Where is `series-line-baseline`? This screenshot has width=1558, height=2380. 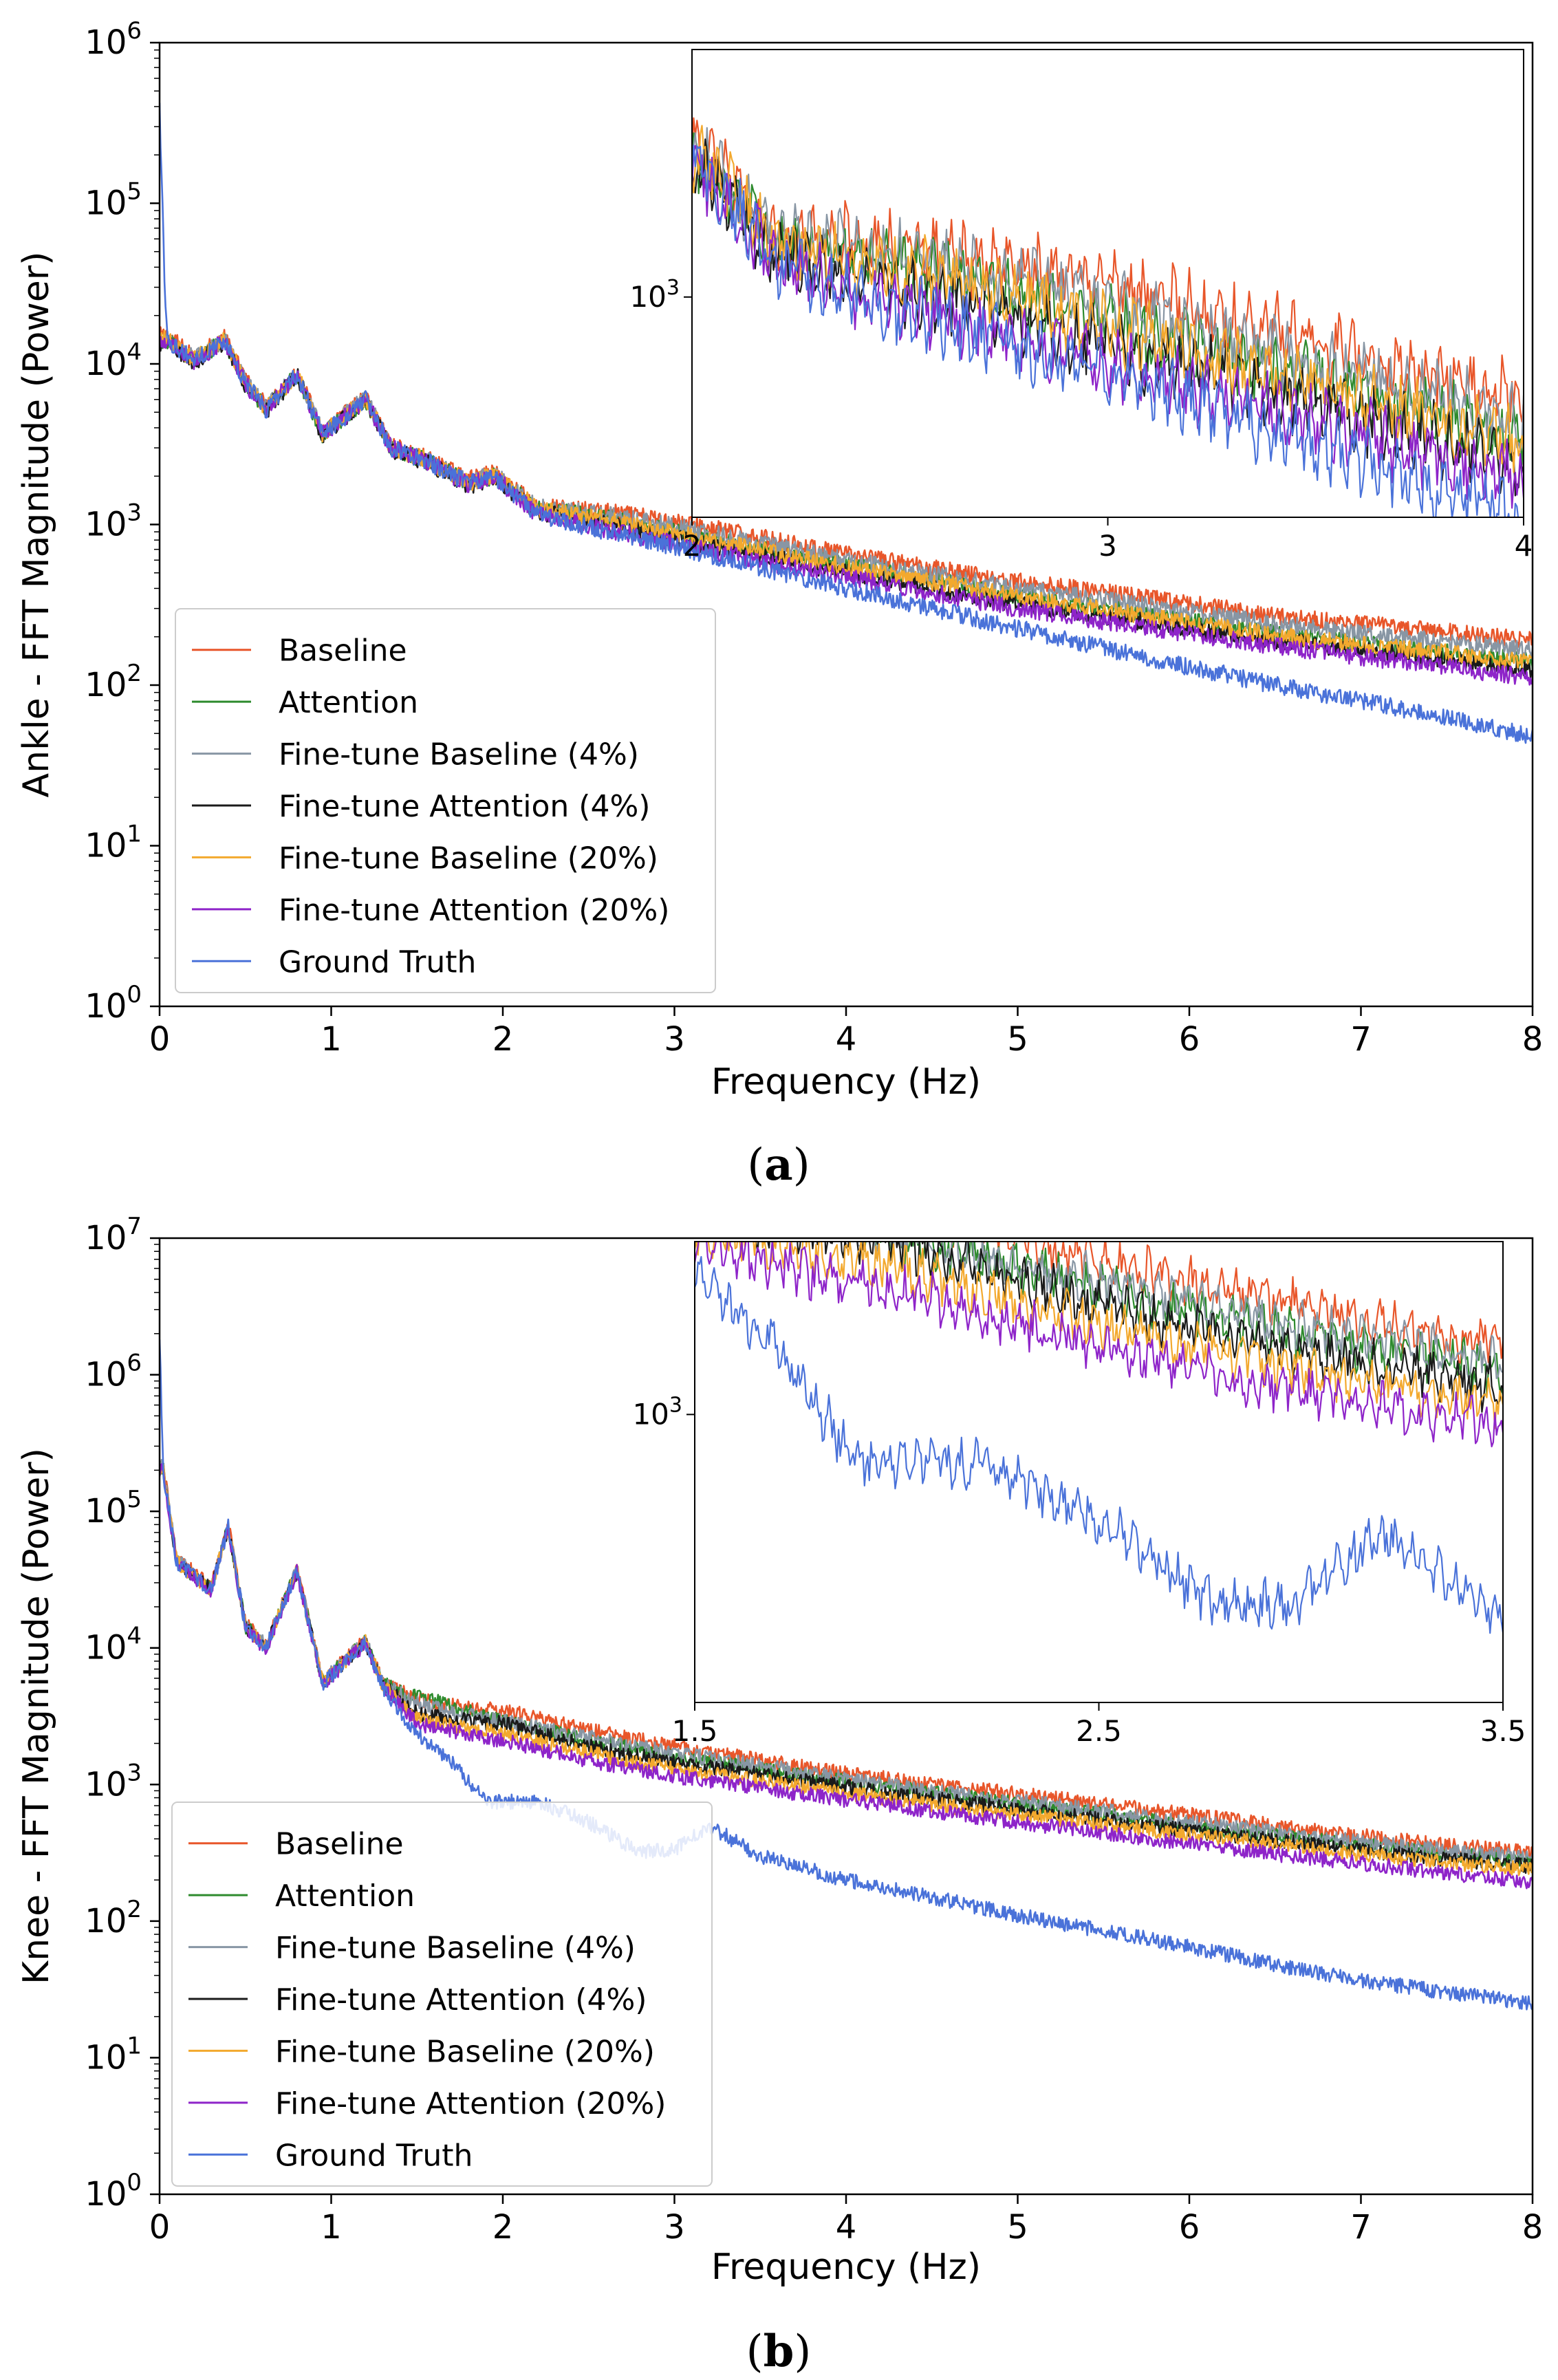
series-line-baseline is located at coordinates (847, 487).